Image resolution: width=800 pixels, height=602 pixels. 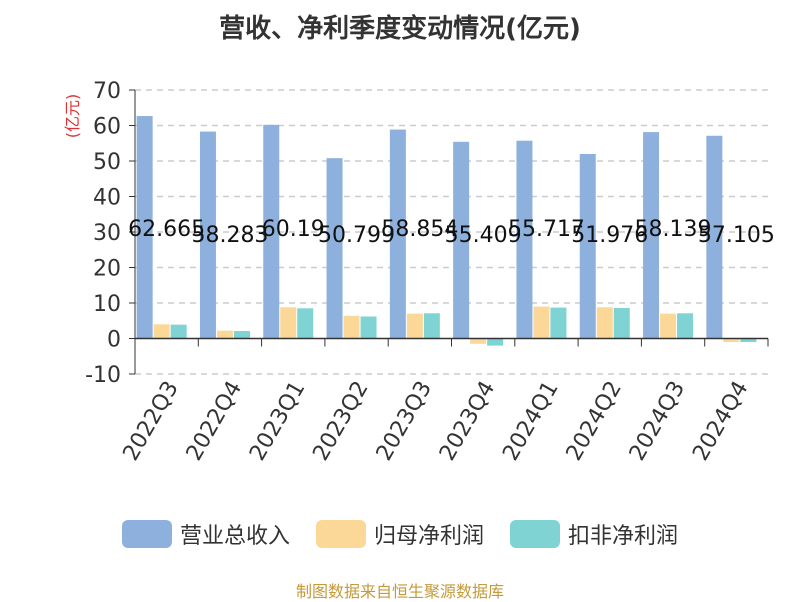 I want to click on y-tick-label: 40, so click(x=107, y=198).